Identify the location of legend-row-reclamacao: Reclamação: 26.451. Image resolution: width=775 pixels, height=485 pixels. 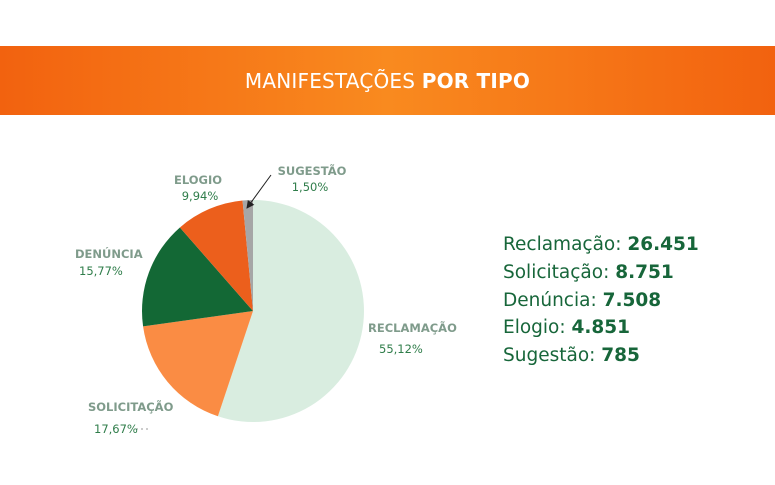
(601, 245).